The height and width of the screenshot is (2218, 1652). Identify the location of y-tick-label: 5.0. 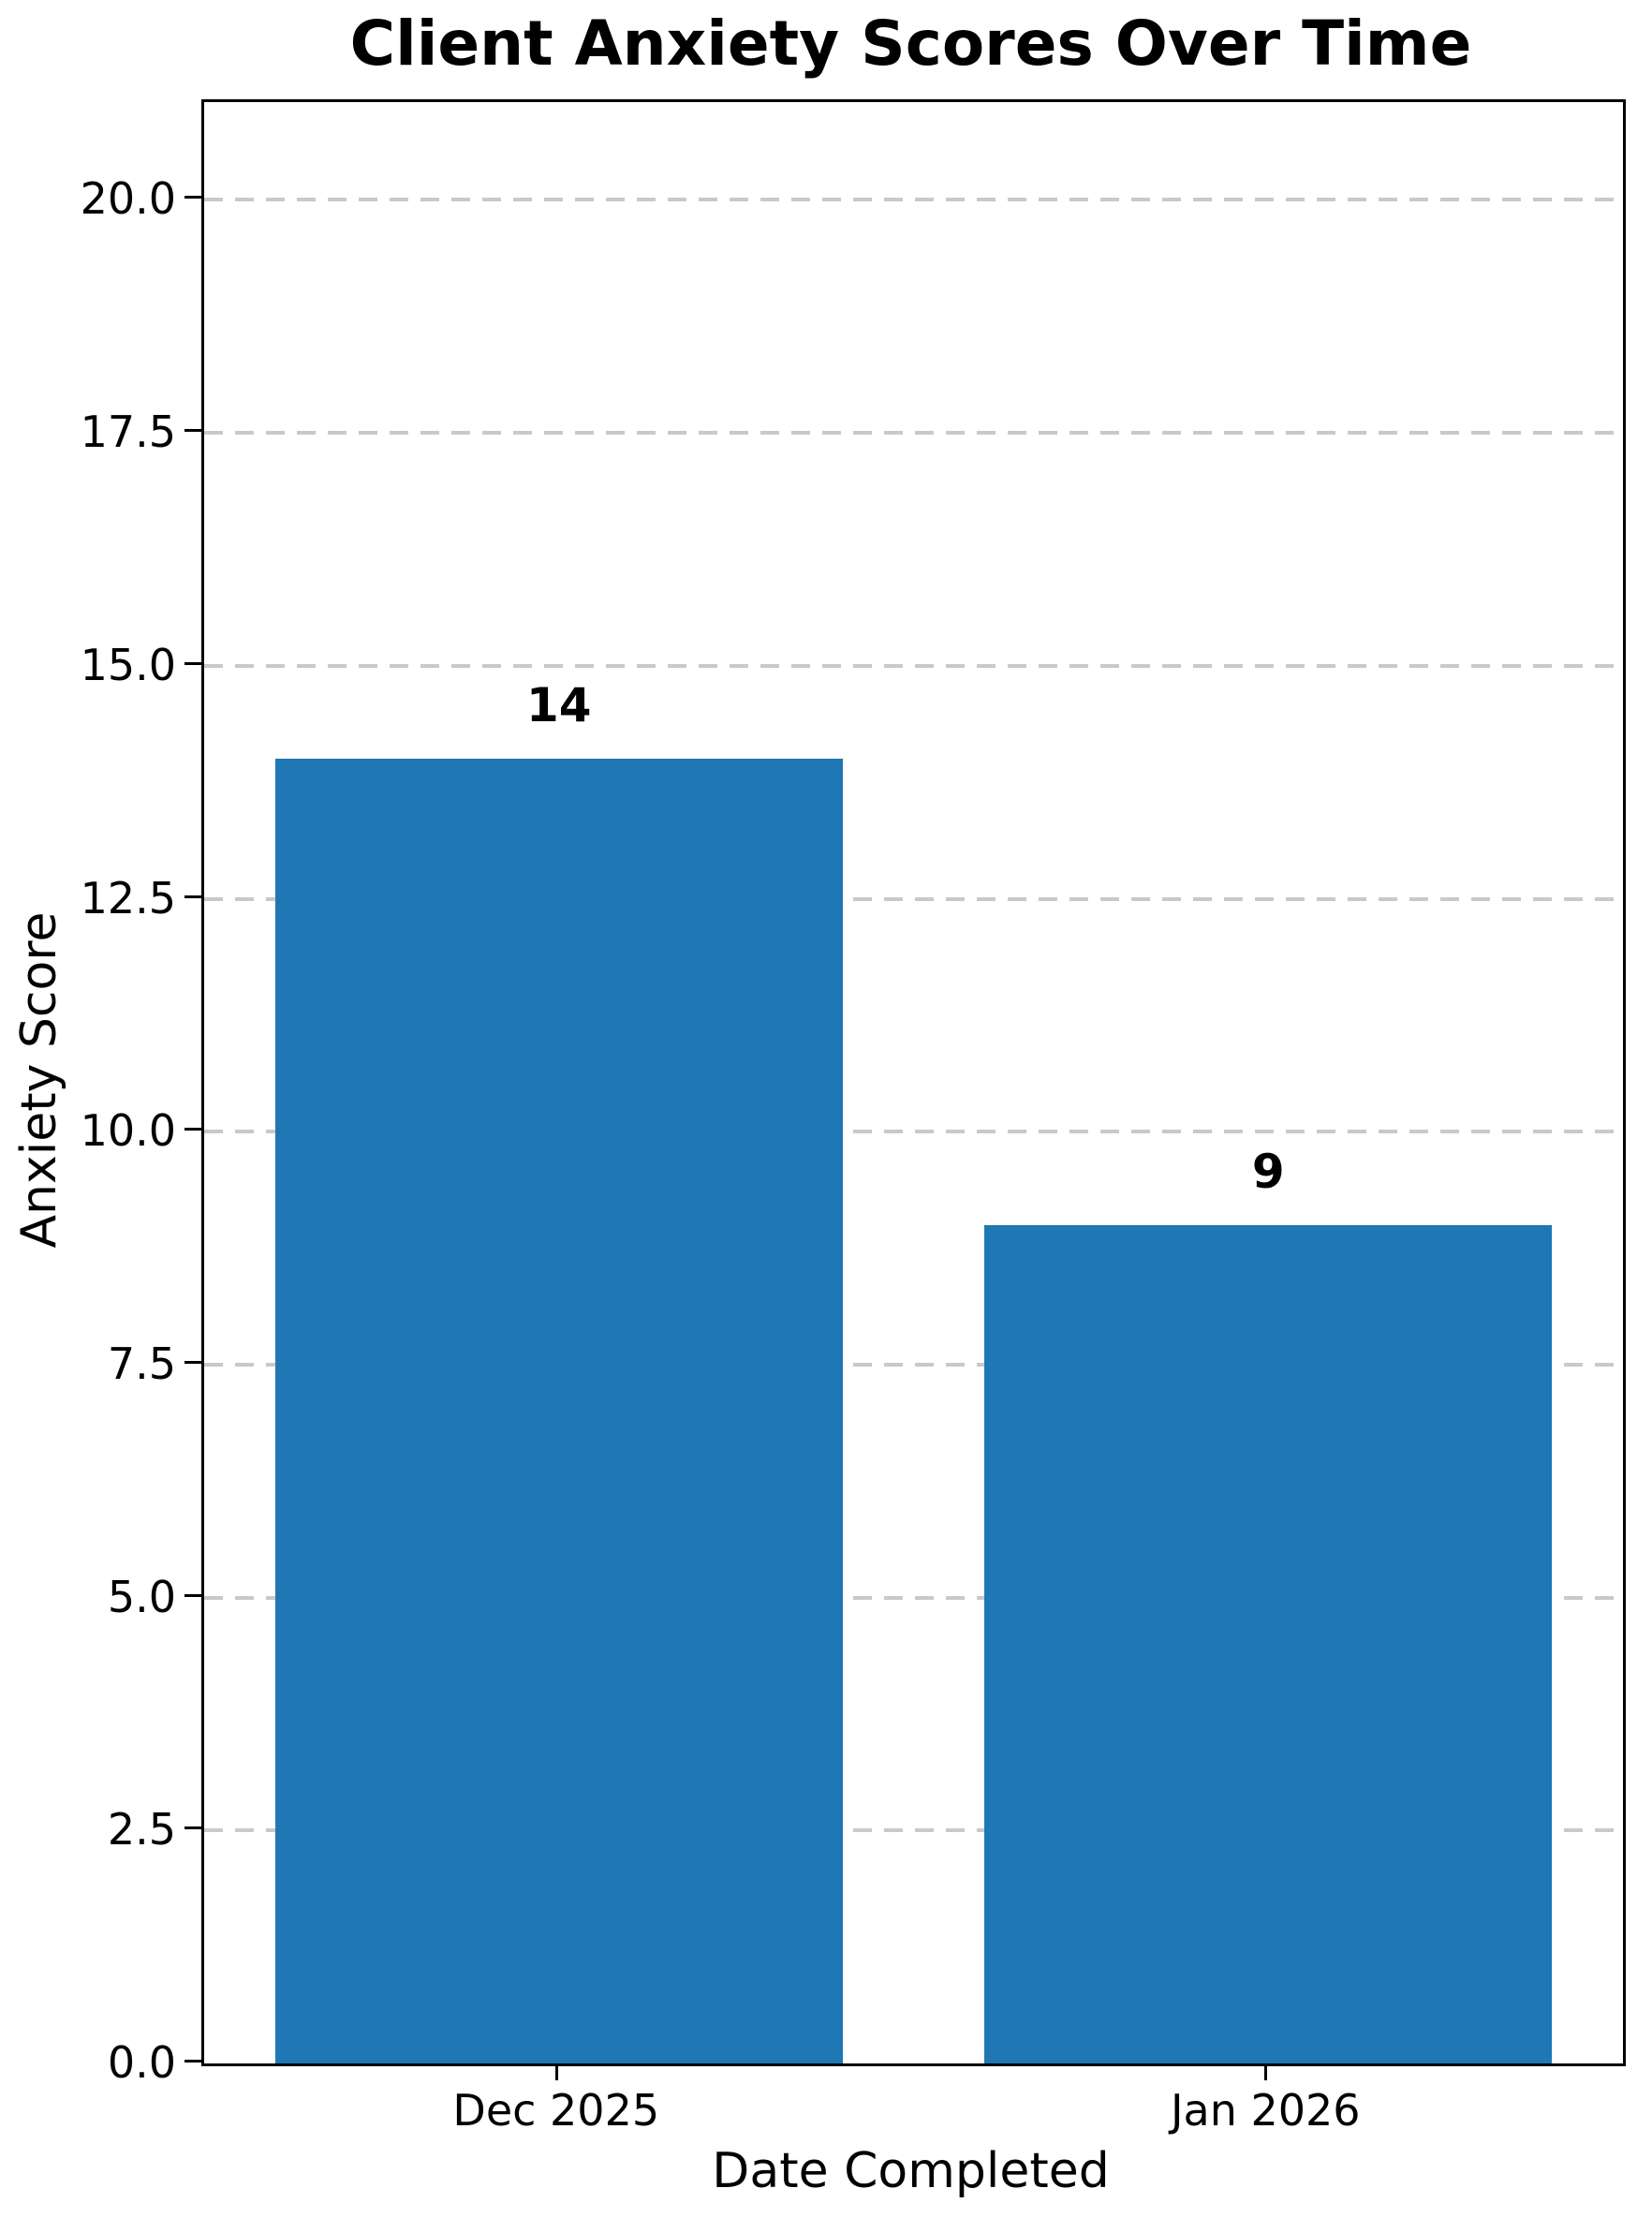
(141, 1596).